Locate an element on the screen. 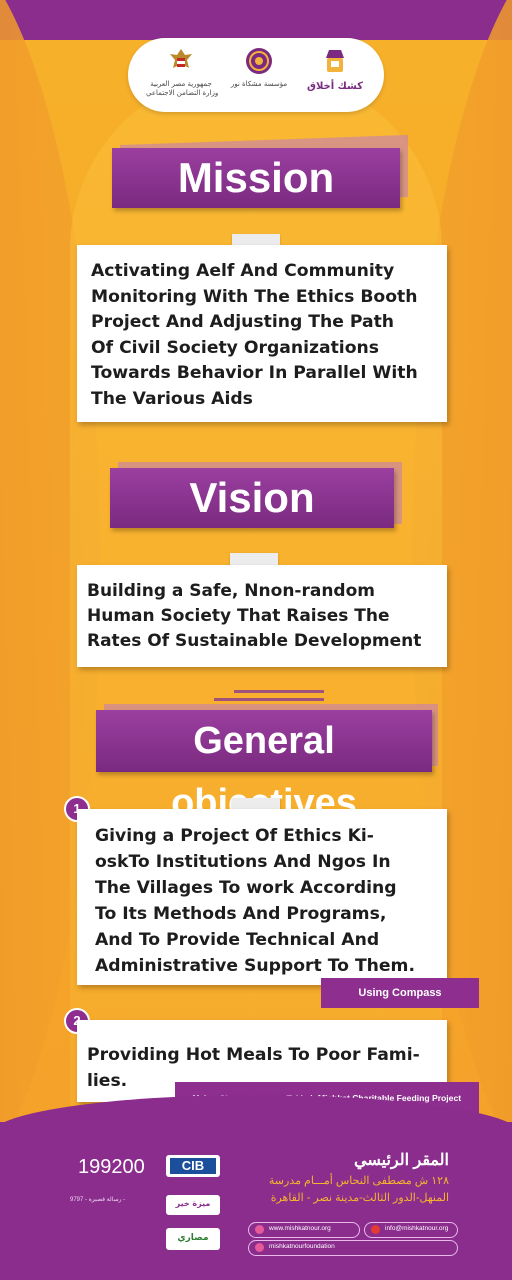 The height and width of the screenshot is (1280, 512). objectives-title: General objectives is located at coordinates (264, 767).